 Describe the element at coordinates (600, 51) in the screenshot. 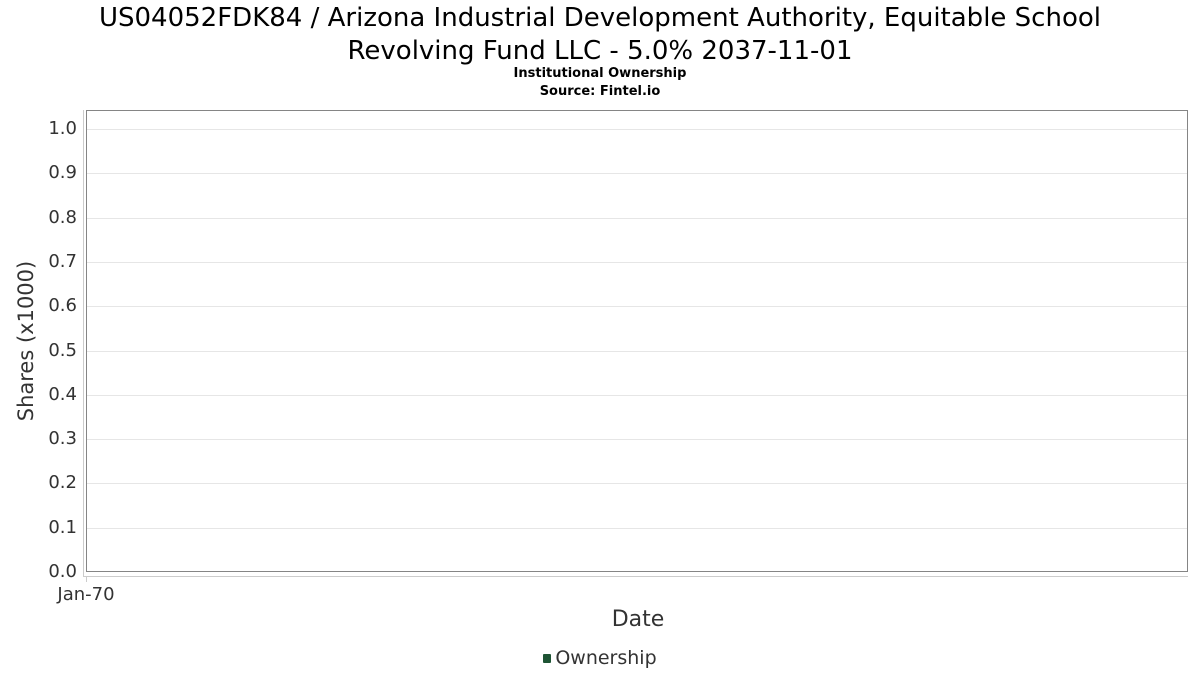

I see `chart-title-line-2: Revolving Fund LLC - 5.0% 2037-11-01` at that location.